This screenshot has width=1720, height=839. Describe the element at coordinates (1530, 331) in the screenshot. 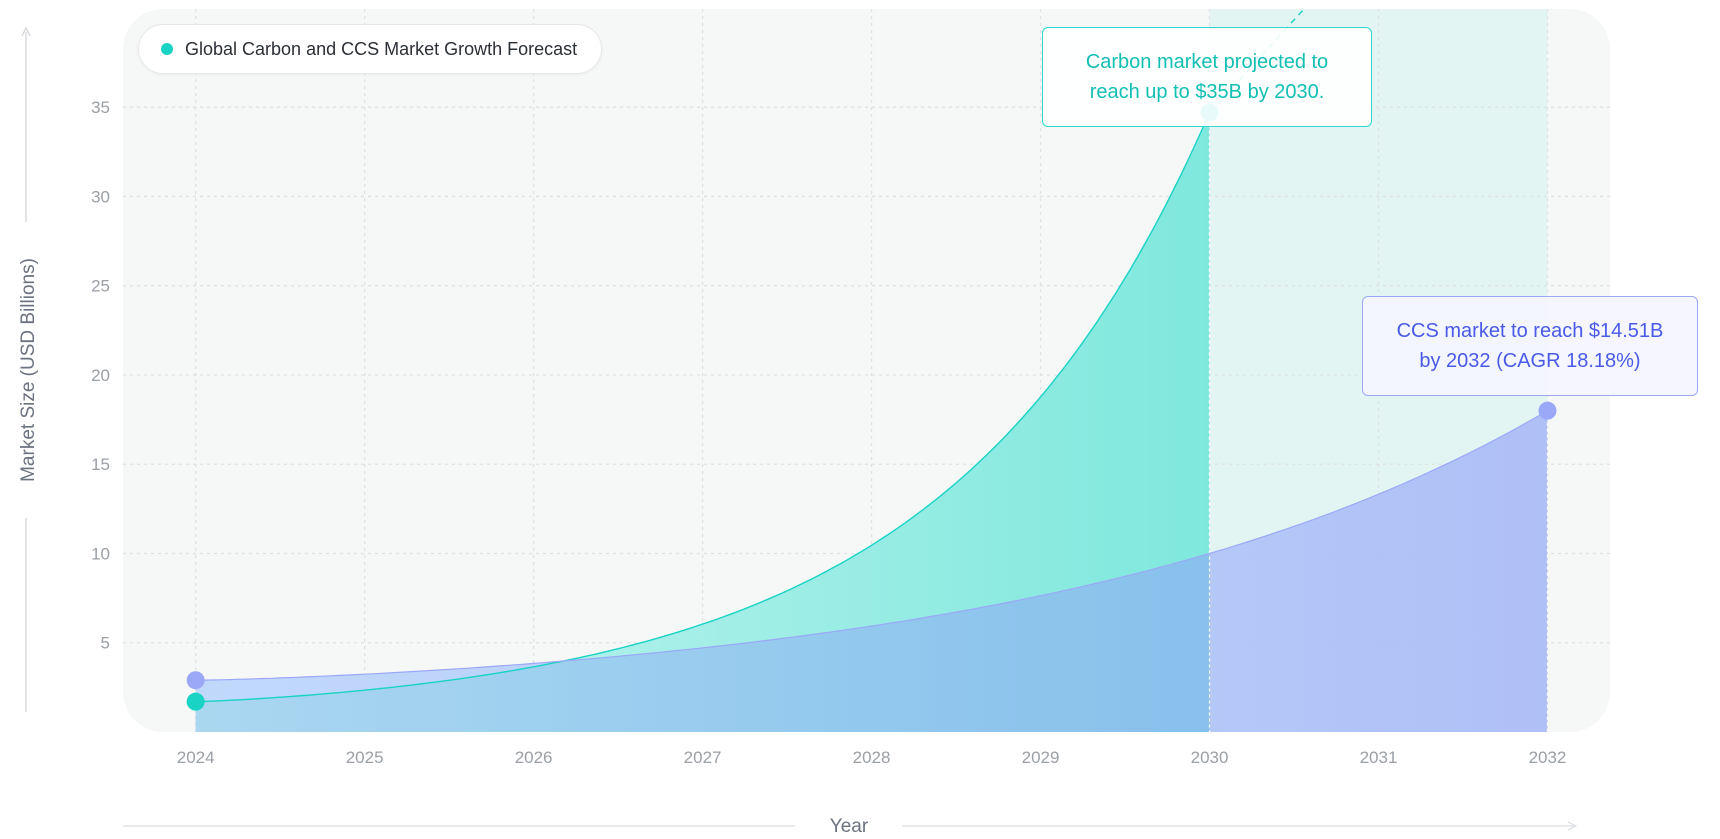

I see `ccs-annotation-line-1: CCS market to reach $14.51B` at that location.